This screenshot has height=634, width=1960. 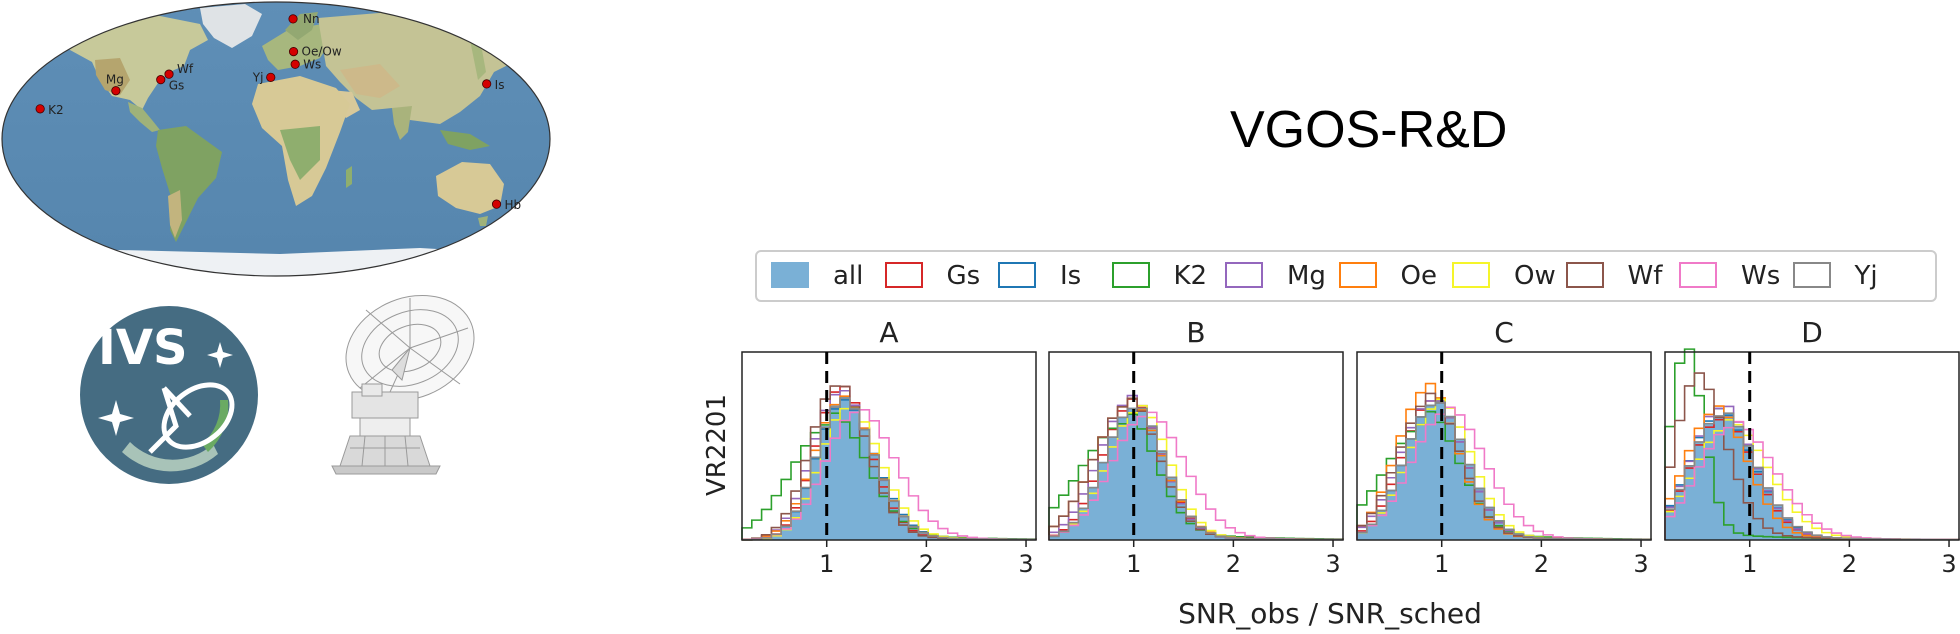 I want to click on station-label: Gs, so click(x=177, y=86).